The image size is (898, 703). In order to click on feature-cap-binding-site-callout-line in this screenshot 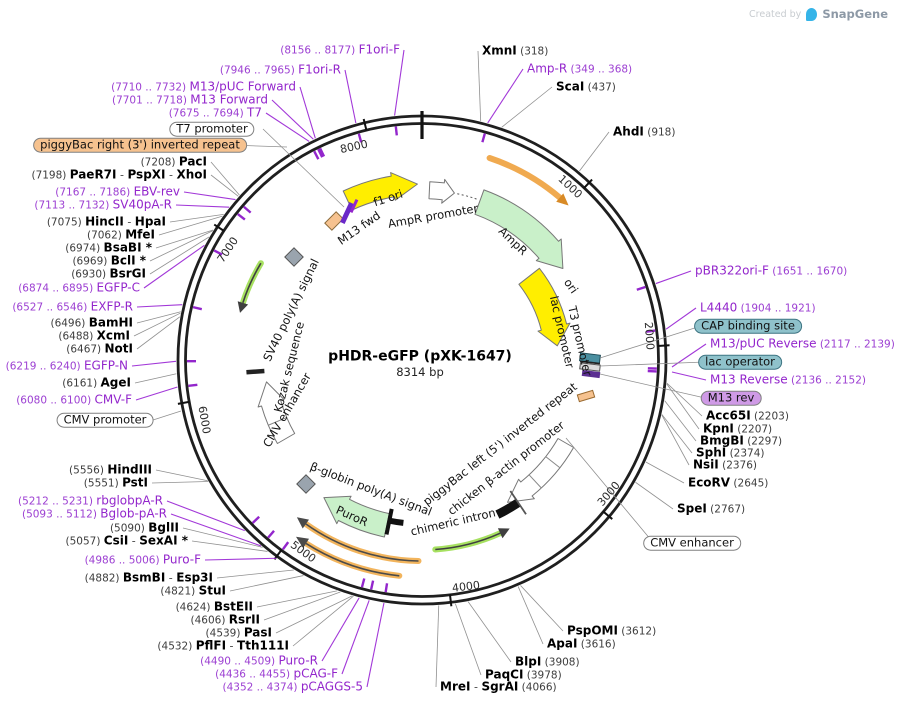, I will do `click(650, 342)`.